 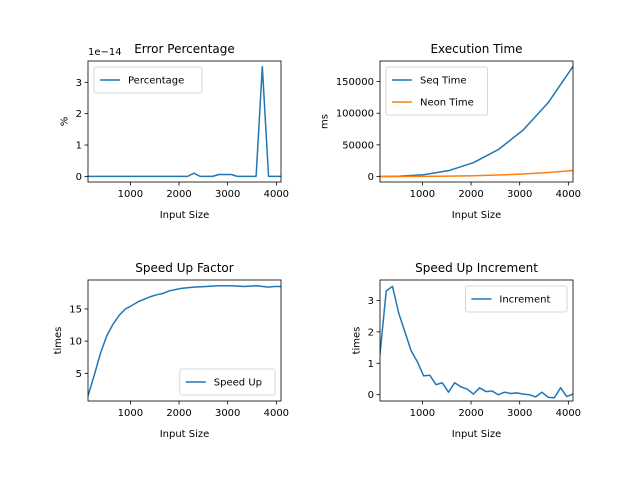 What do you see at coordinates (519, 413) in the screenshot?
I see `increment-x-tick-label: 3000` at bounding box center [519, 413].